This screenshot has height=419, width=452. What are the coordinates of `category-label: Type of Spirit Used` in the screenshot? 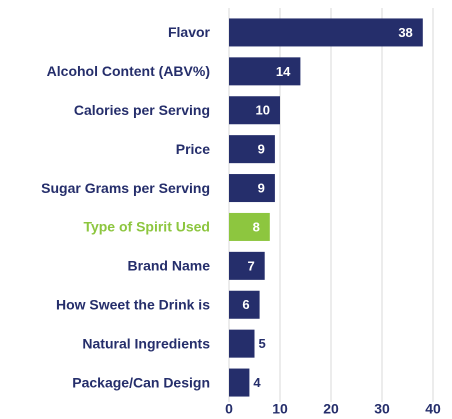 It's located at (146, 227).